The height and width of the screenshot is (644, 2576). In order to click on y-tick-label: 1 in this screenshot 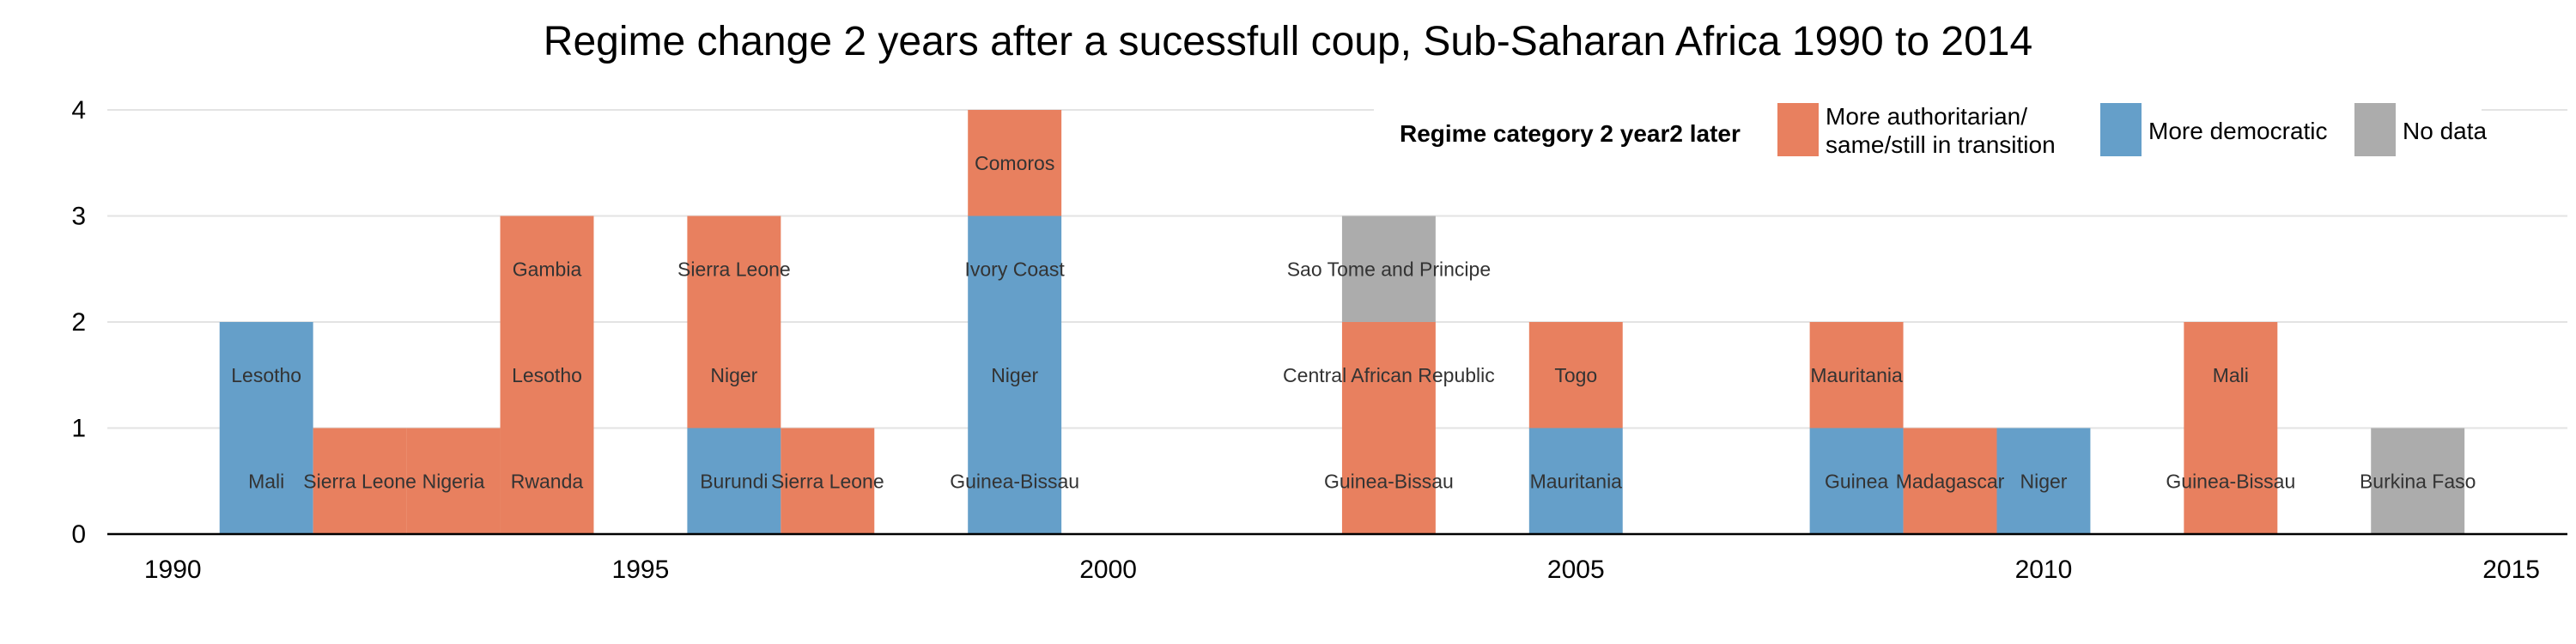, I will do `click(78, 429)`.